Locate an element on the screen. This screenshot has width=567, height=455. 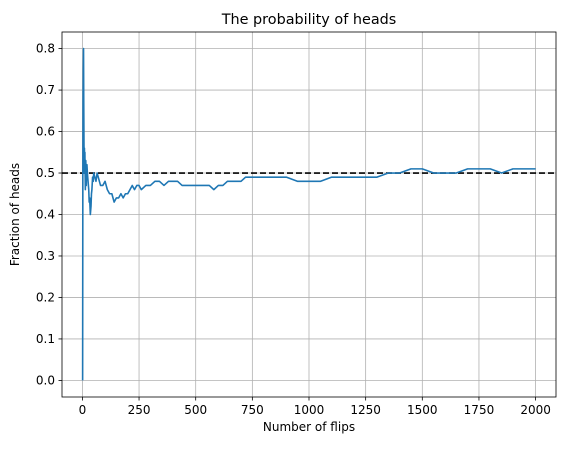
x-tick-label: 0 is located at coordinates (83, 410).